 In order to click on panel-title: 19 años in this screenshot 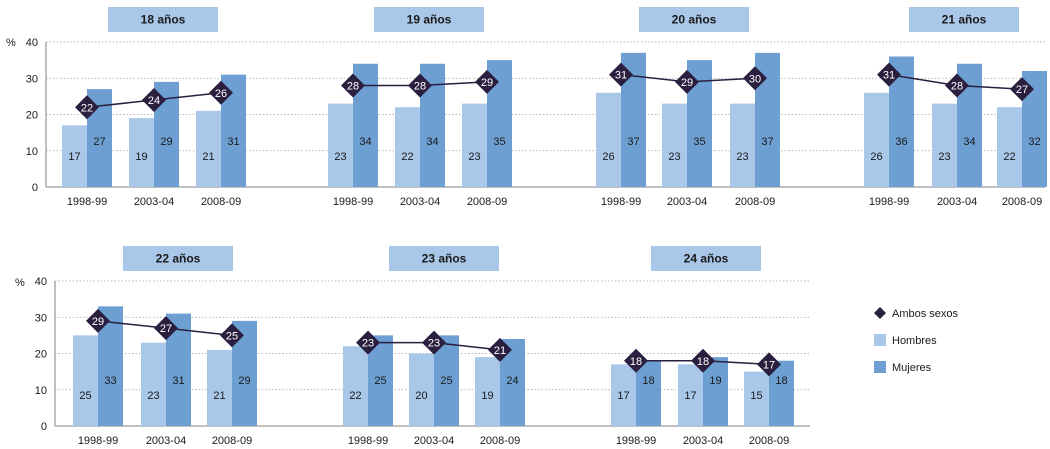, I will do `click(429, 20)`.